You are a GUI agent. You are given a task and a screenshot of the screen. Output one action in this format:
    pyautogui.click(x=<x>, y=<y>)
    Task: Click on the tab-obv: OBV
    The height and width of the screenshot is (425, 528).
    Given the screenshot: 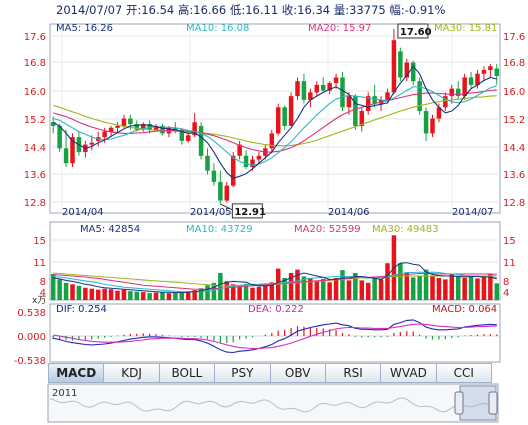 What is the action you would take?
    pyautogui.click(x=297, y=373)
    